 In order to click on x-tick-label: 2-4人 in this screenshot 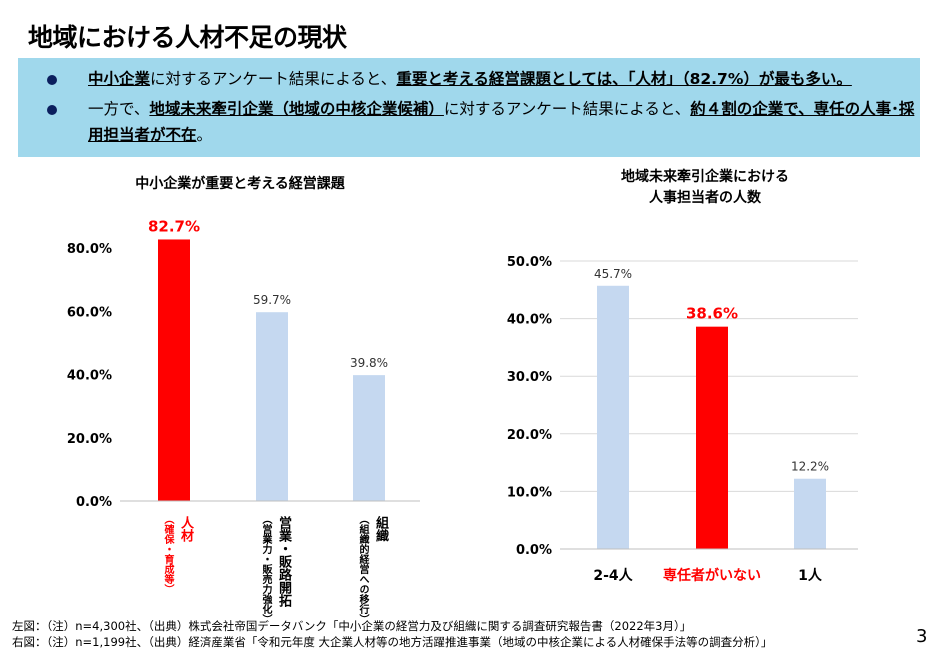, I will do `click(613, 575)`.